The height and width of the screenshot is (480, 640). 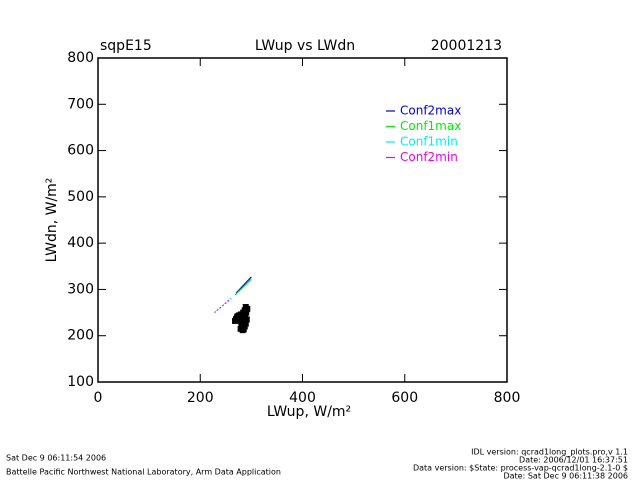 I want to click on y-tick-label: 600, so click(x=80, y=151).